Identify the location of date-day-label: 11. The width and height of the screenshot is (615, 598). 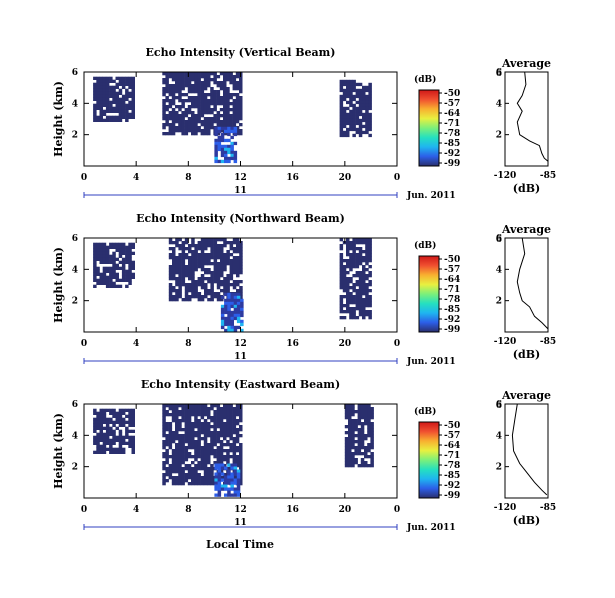
(240, 357).